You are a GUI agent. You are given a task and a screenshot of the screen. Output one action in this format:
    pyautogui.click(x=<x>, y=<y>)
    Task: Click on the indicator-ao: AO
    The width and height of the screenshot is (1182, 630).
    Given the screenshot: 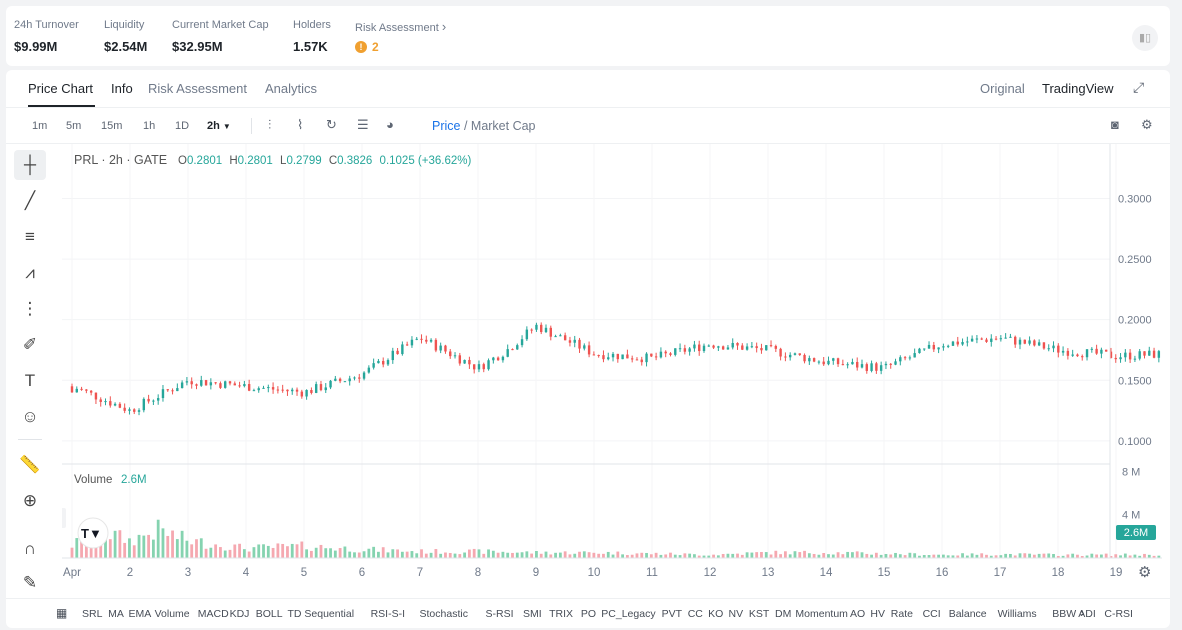 What is the action you would take?
    pyautogui.click(x=858, y=614)
    